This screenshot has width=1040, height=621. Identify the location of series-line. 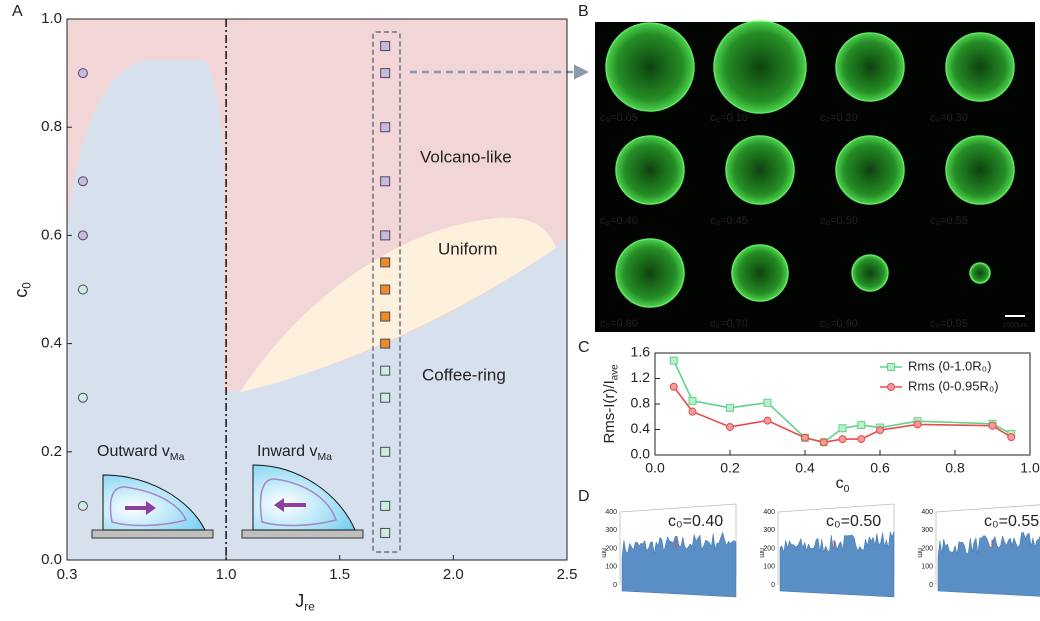
(842, 415).